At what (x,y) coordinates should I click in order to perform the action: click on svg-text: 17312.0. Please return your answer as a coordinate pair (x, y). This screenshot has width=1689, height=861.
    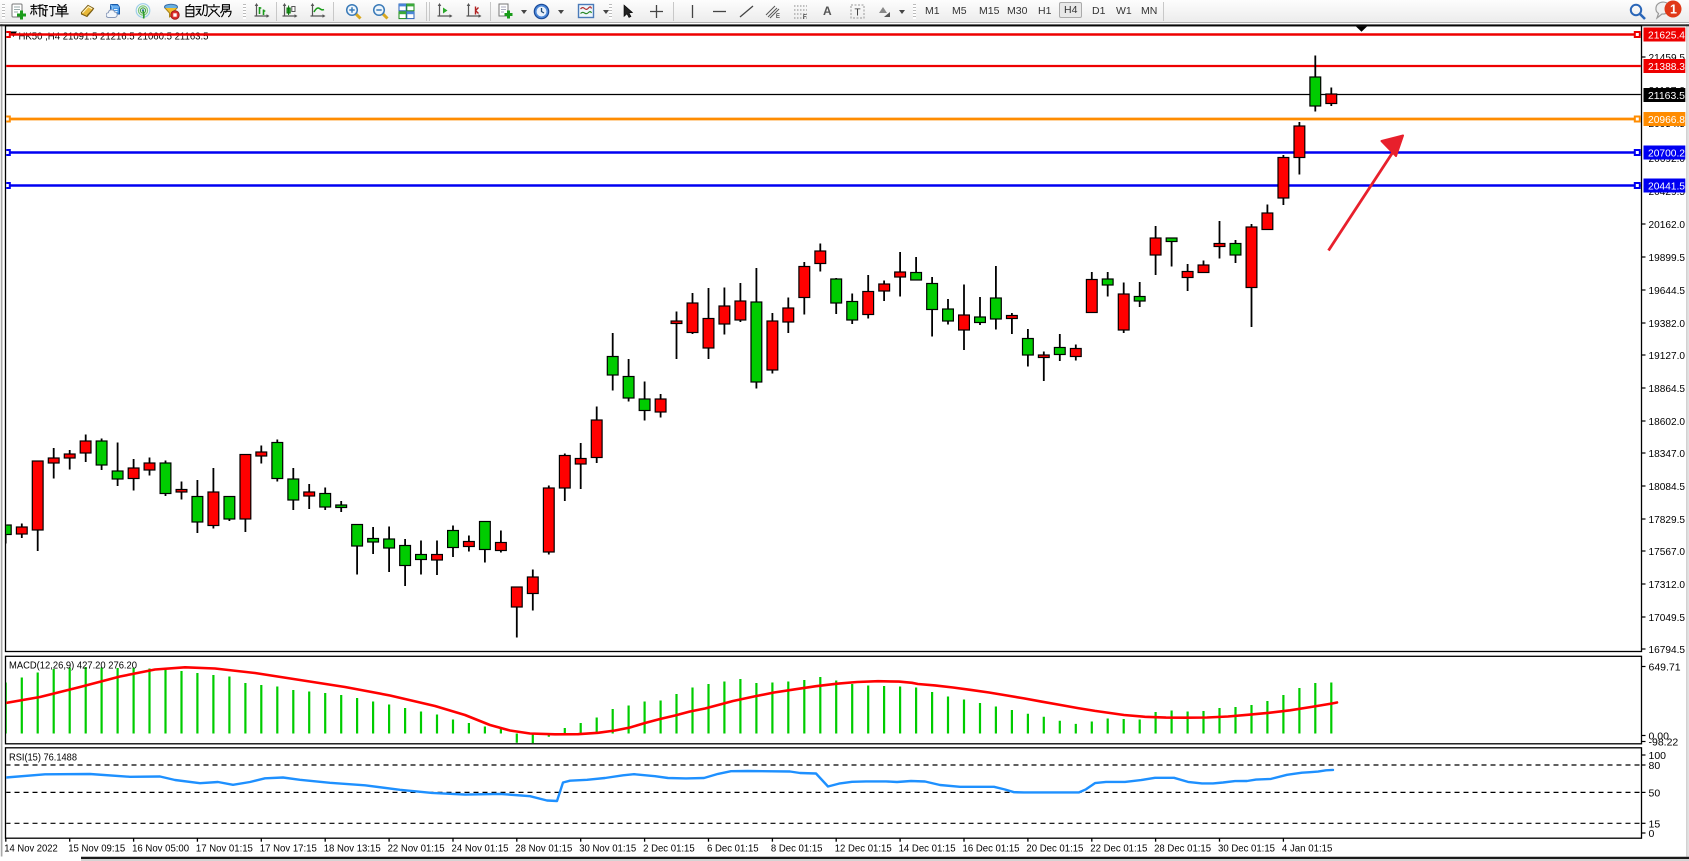
    Looking at the image, I should click on (1667, 585).